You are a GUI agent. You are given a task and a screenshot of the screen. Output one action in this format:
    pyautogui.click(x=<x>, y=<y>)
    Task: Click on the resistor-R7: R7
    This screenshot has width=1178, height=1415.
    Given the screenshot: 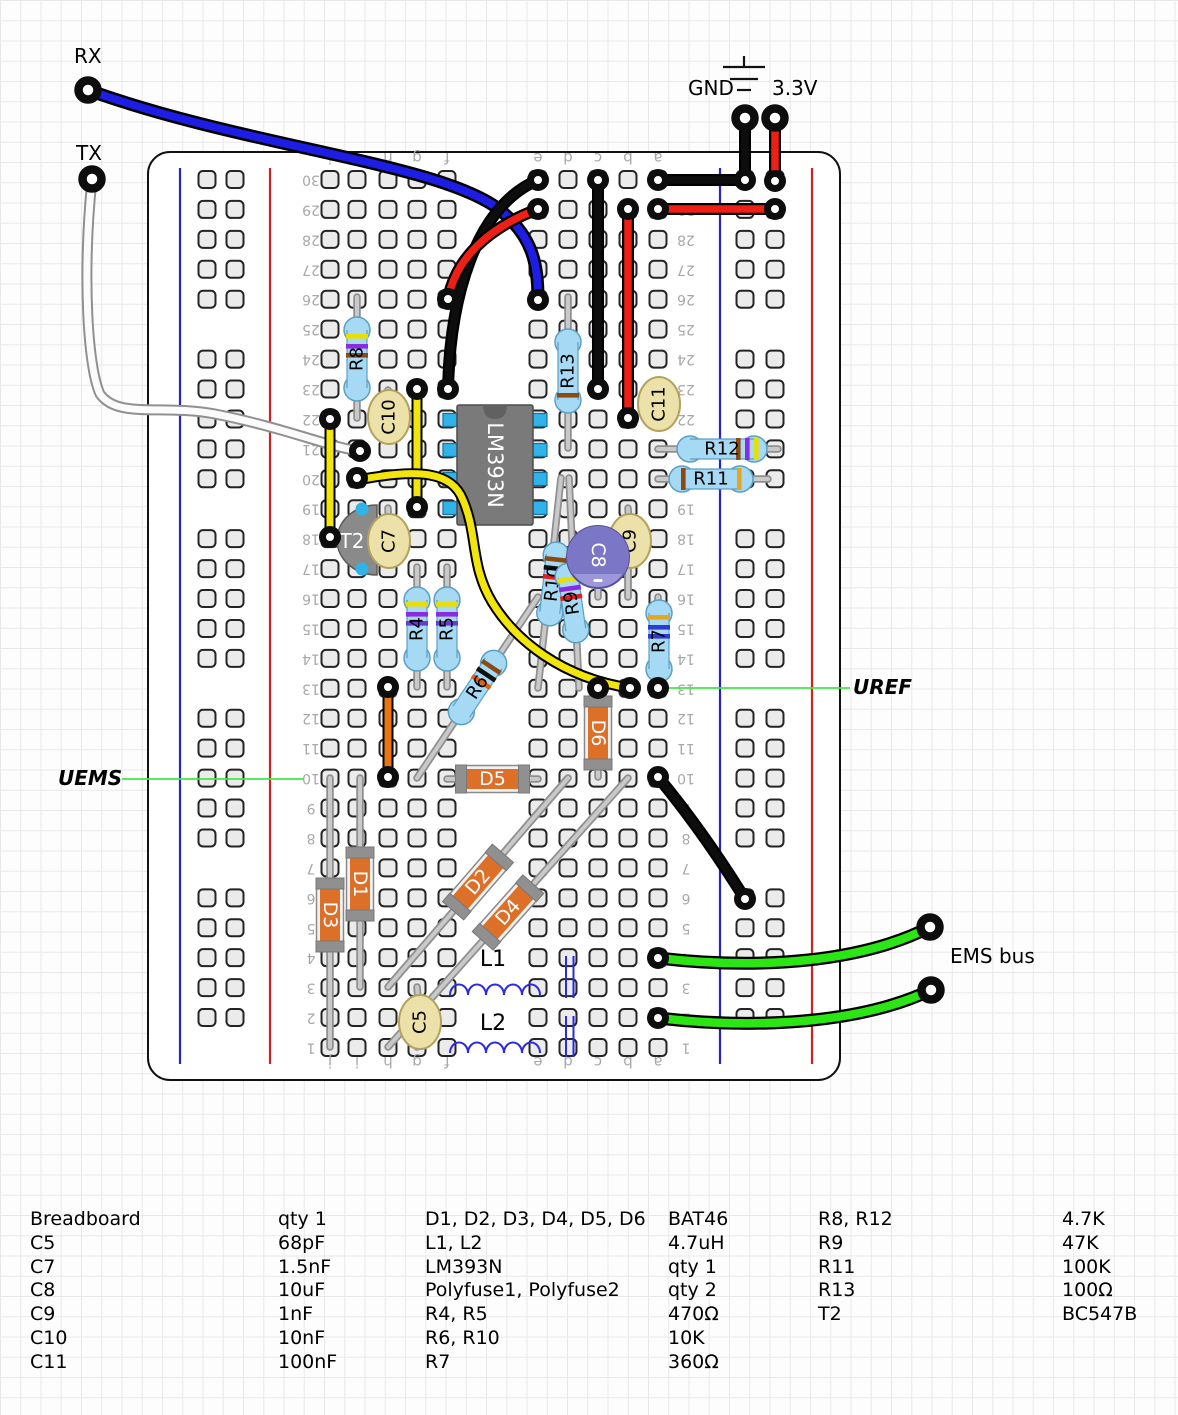 What is the action you would take?
    pyautogui.click(x=659, y=641)
    